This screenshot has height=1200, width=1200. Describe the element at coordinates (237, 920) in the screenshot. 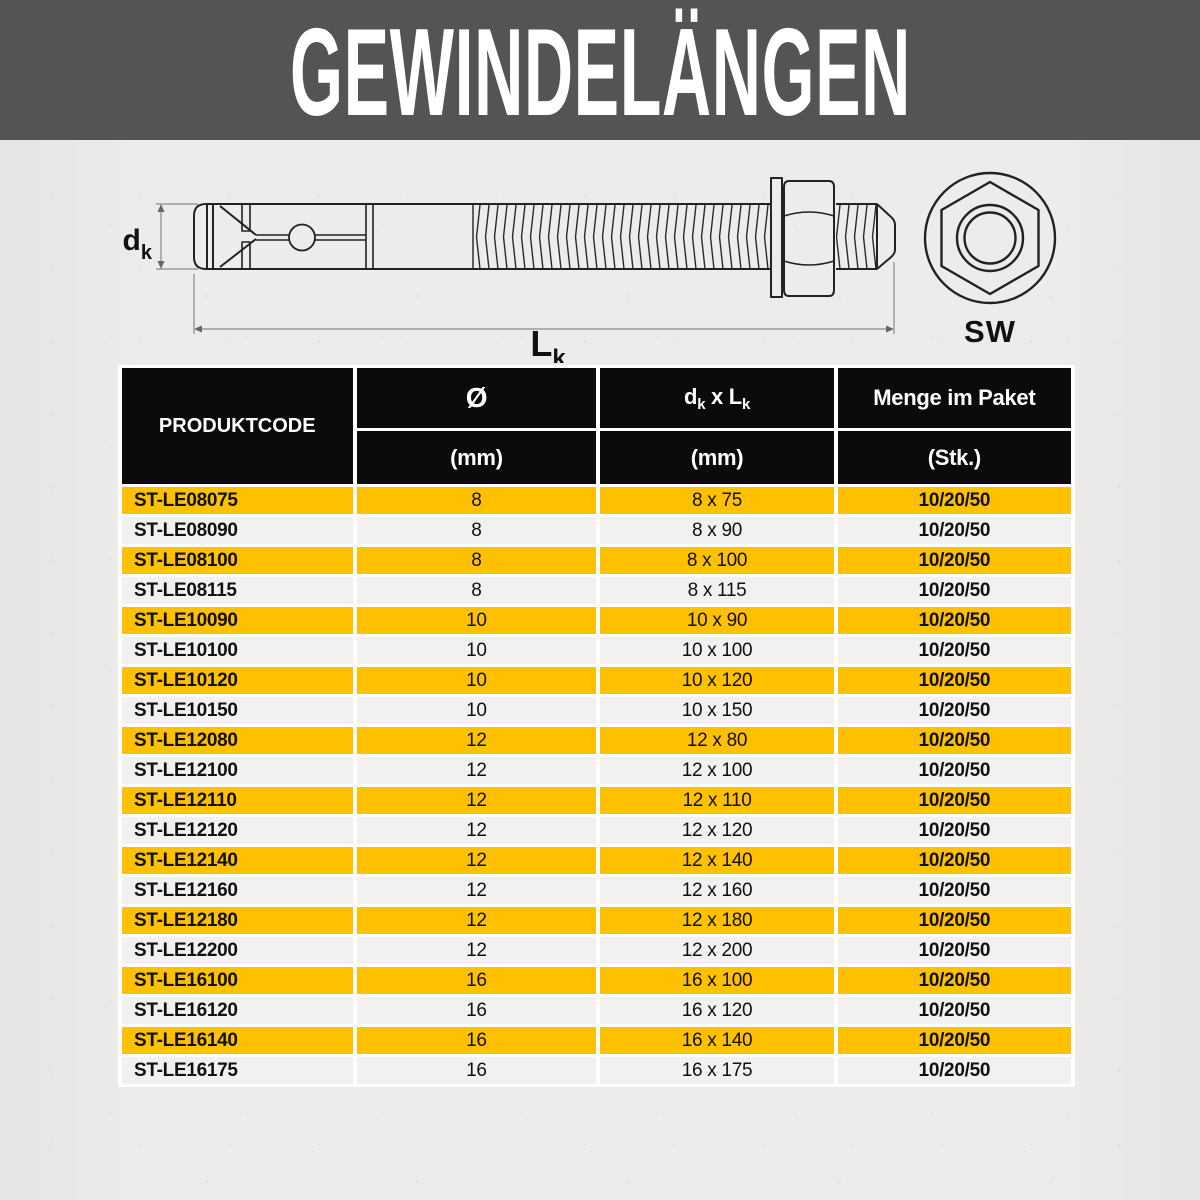

I see `cell-produktcode: ST-LE12180` at that location.